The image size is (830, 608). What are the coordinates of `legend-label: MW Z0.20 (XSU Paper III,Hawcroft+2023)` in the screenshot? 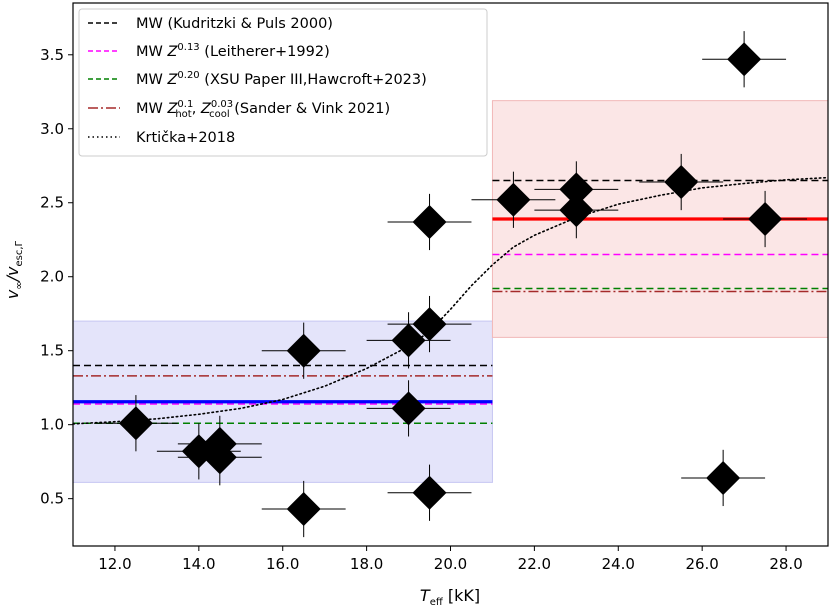 It's located at (281, 79).